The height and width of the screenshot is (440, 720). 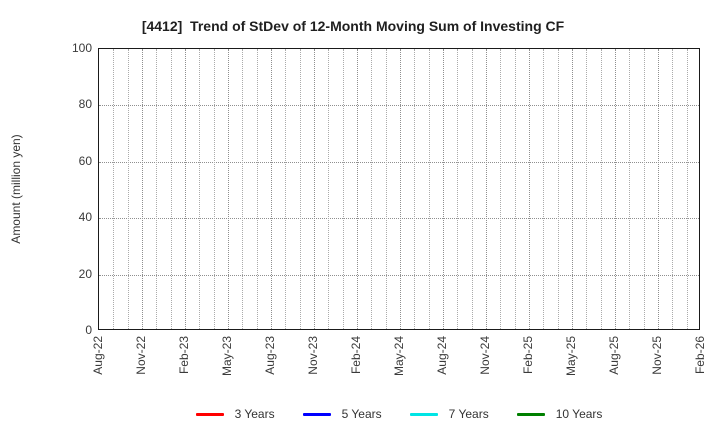 What do you see at coordinates (184, 355) in the screenshot?
I see `x-tick-label: Feb-23` at bounding box center [184, 355].